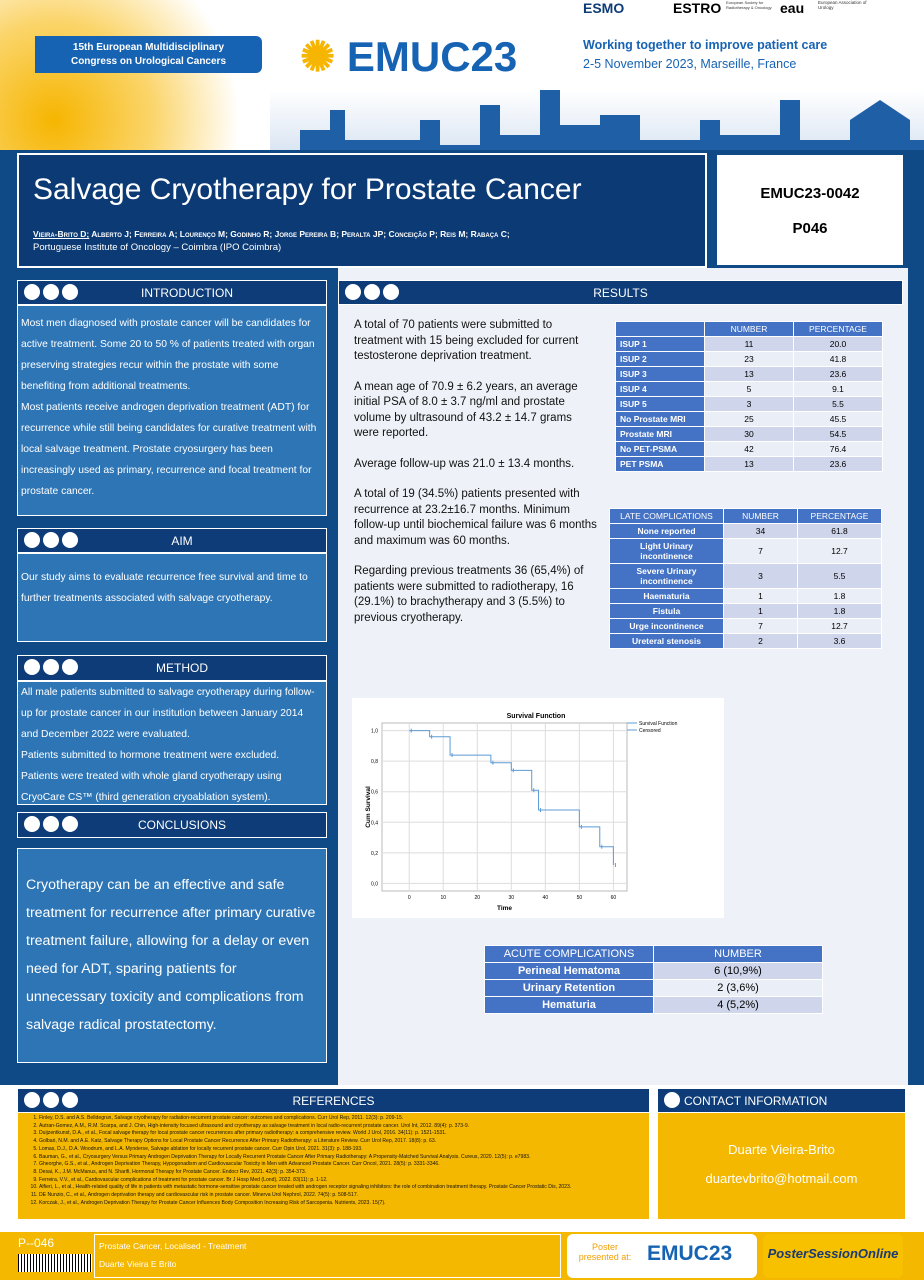  I want to click on footer-topic: Prostate Cancer, Localised - Treatment, so click(173, 1246).